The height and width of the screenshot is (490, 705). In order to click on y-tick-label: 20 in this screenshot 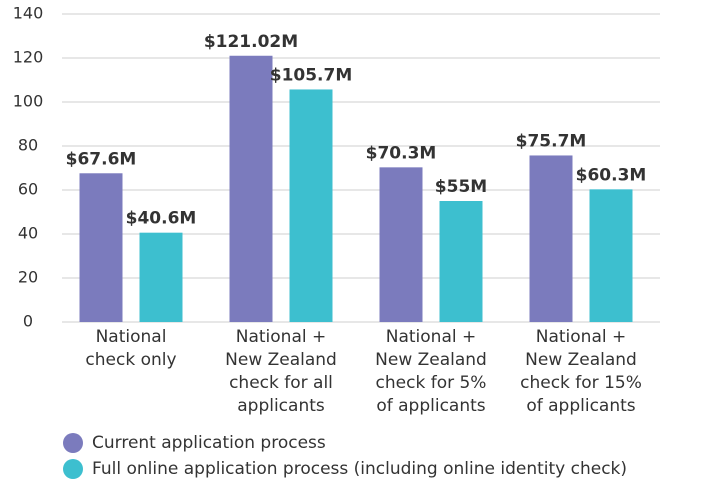, I will do `click(28, 277)`.